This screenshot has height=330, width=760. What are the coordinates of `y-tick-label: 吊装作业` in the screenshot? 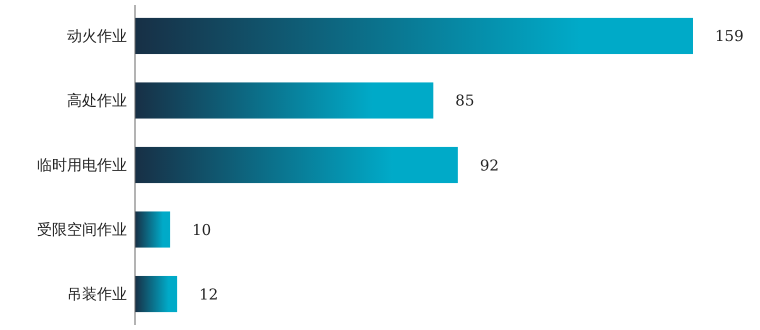 It's located at (97, 293).